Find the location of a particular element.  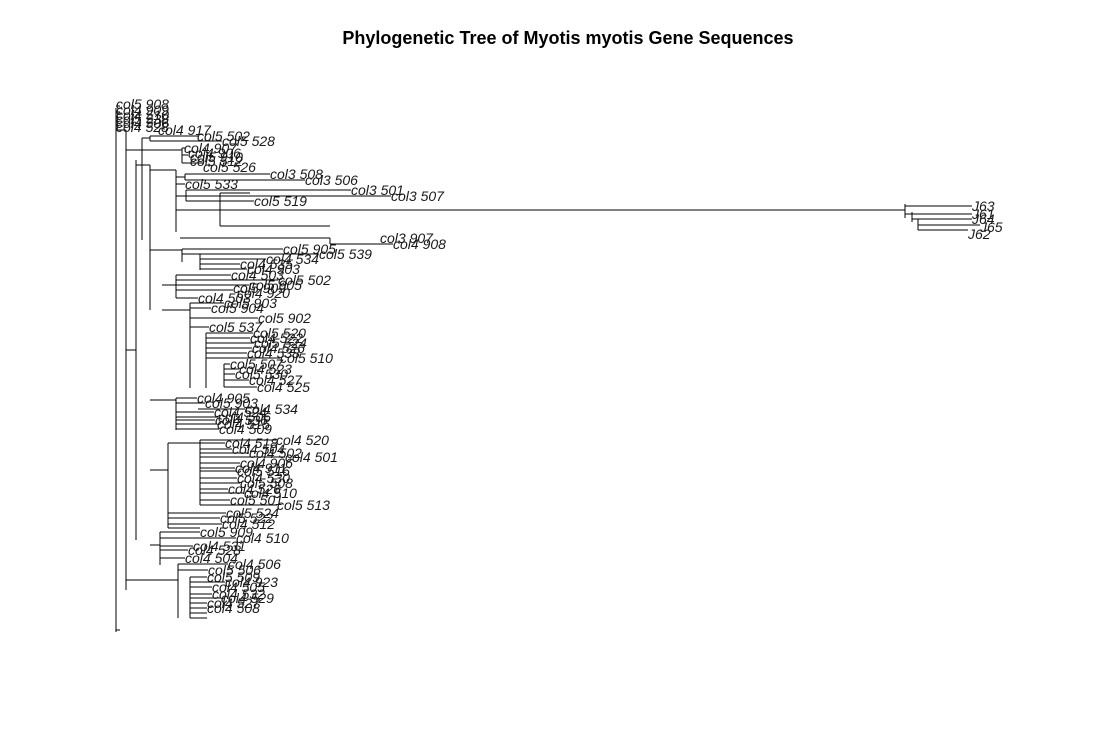

tip-label: col5 510 is located at coordinates (306, 358).